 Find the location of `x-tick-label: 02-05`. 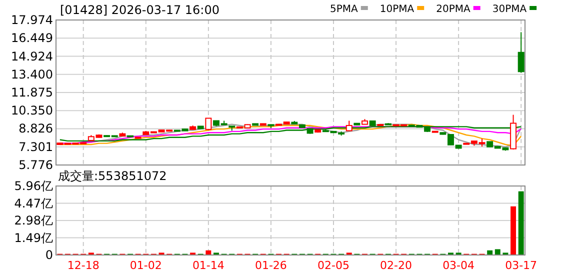

x-tick-label: 02-05 is located at coordinates (334, 265).